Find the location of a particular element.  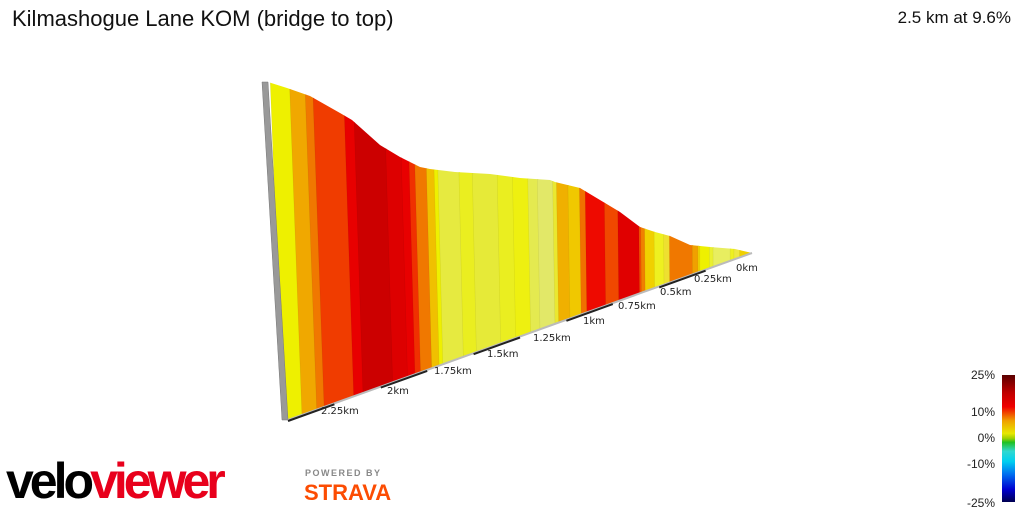

gradient-legend-bar is located at coordinates (1008, 438).